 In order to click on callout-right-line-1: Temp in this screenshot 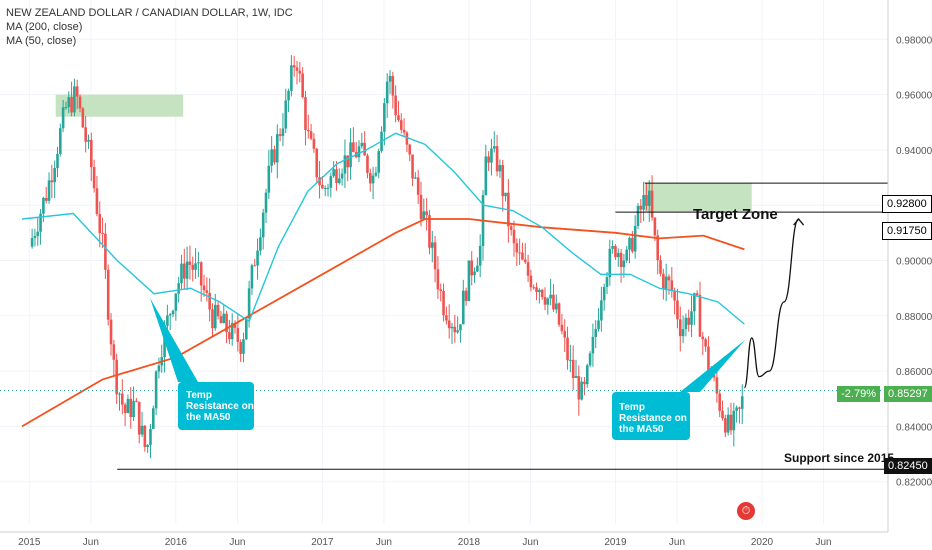, I will do `click(632, 407)`.